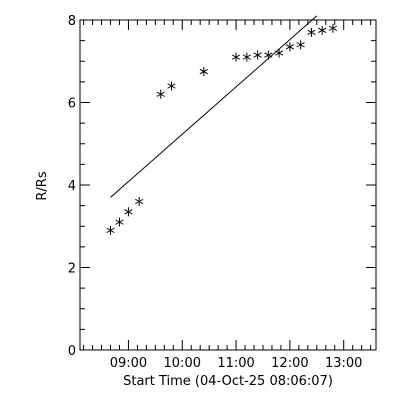  I want to click on x-tick-label: 09:00, so click(128, 363).